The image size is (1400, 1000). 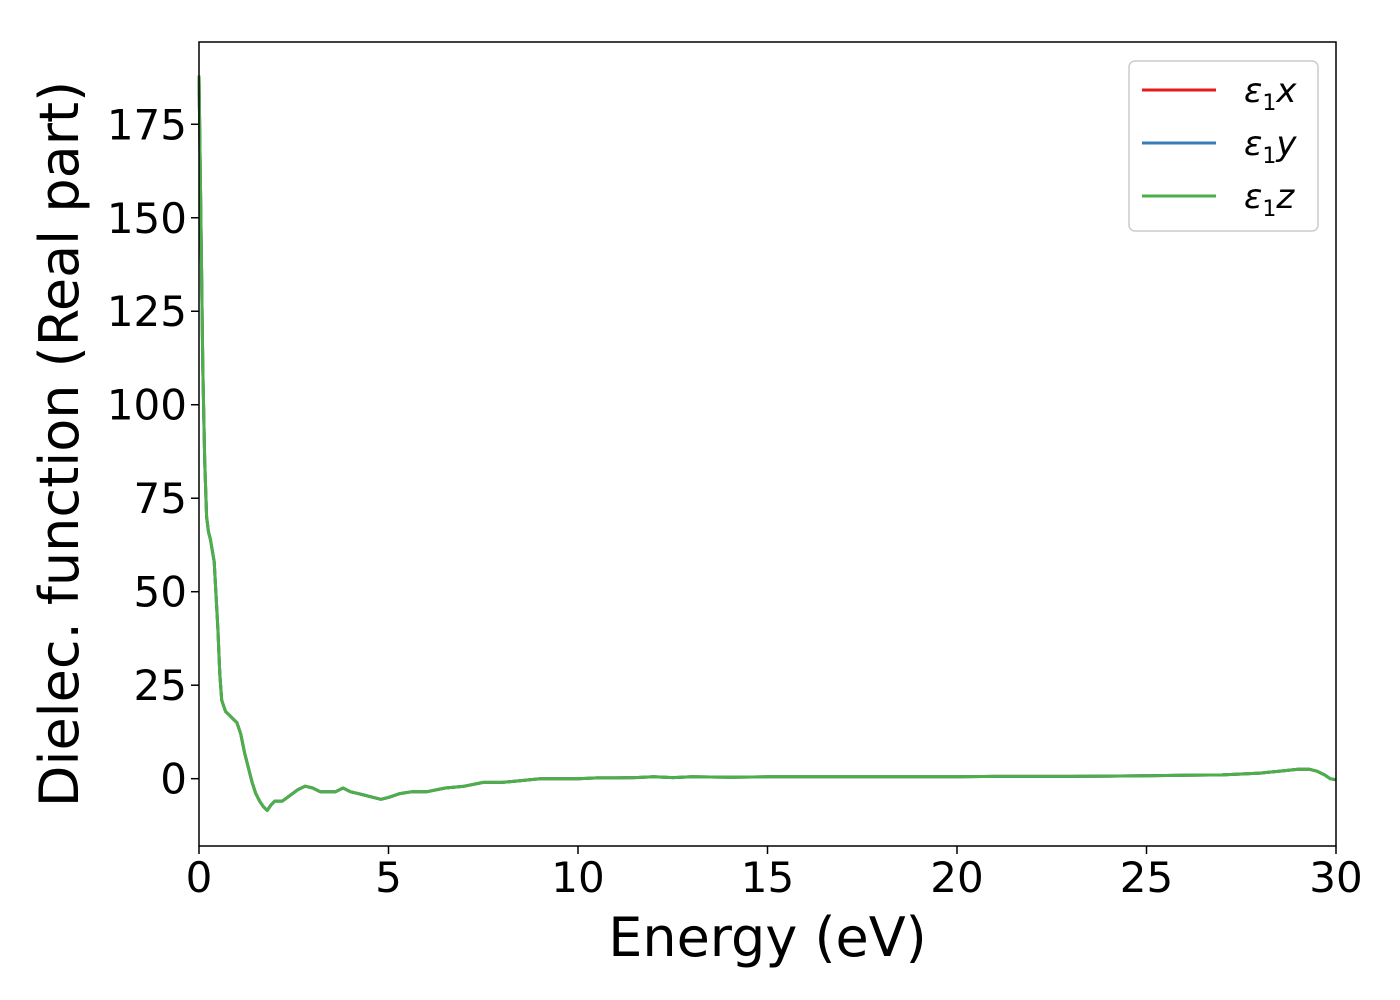 What do you see at coordinates (147, 124) in the screenshot?
I see `y-tick-label: 175` at bounding box center [147, 124].